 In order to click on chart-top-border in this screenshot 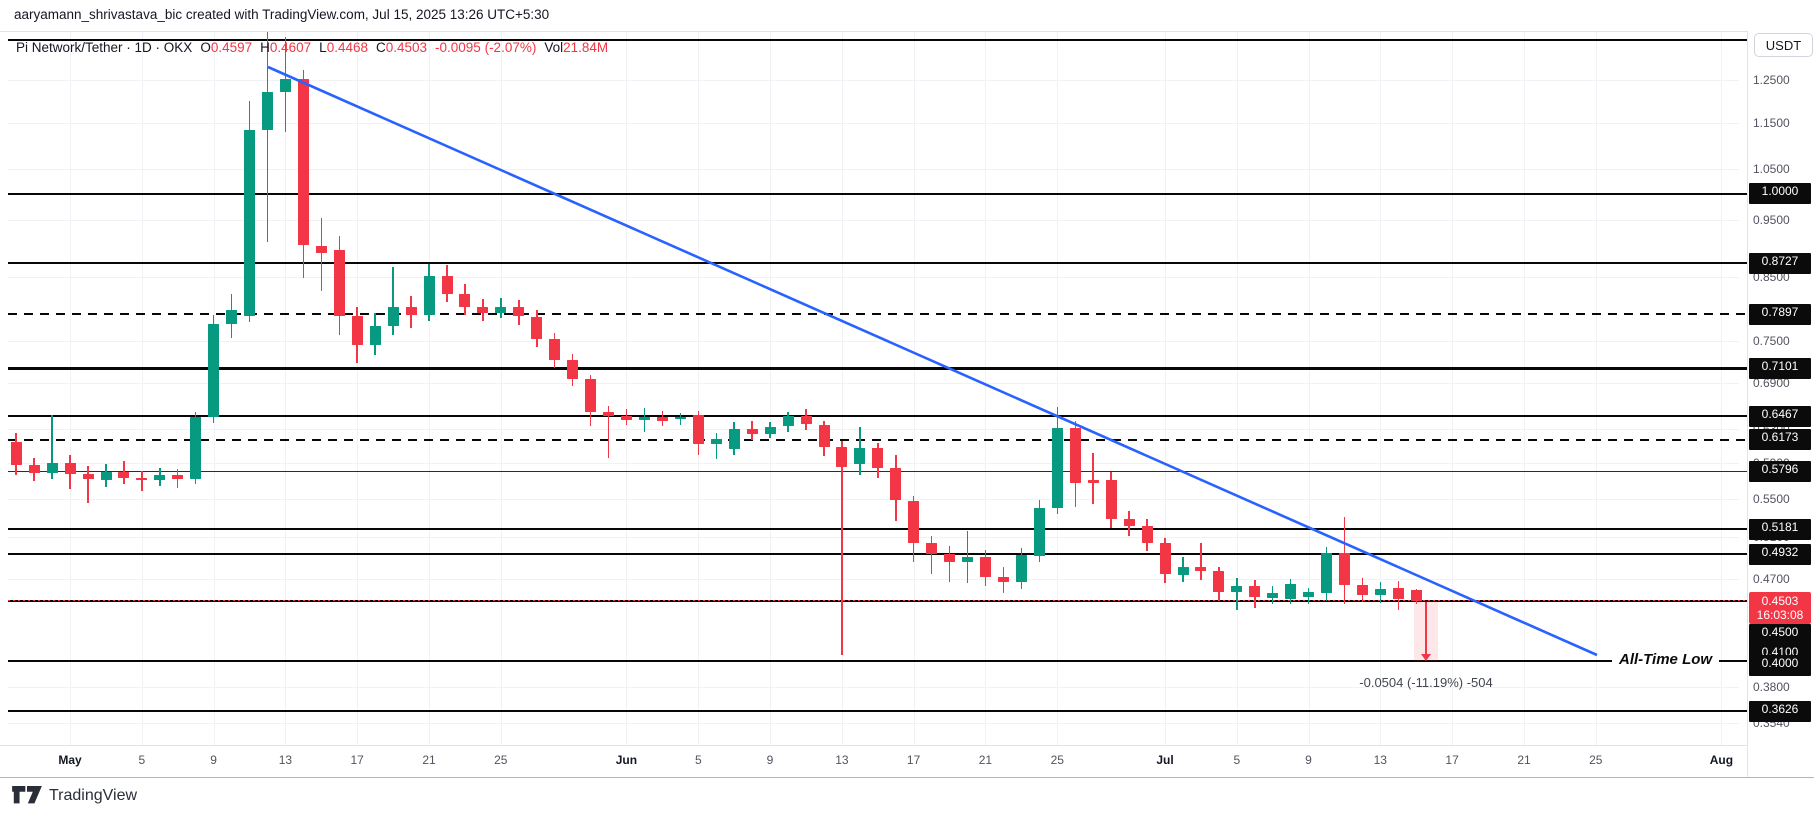, I will do `click(907, 31)`.